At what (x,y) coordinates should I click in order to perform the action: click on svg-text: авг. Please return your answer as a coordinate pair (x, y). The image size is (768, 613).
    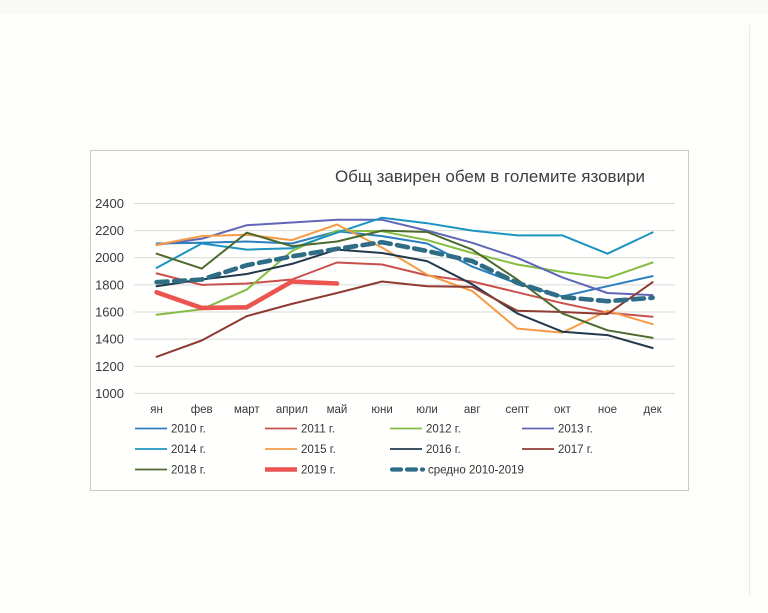
    Looking at the image, I should click on (472, 410).